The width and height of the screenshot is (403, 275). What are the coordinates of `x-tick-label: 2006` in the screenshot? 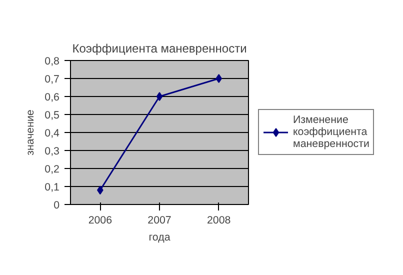 It's located at (100, 220).